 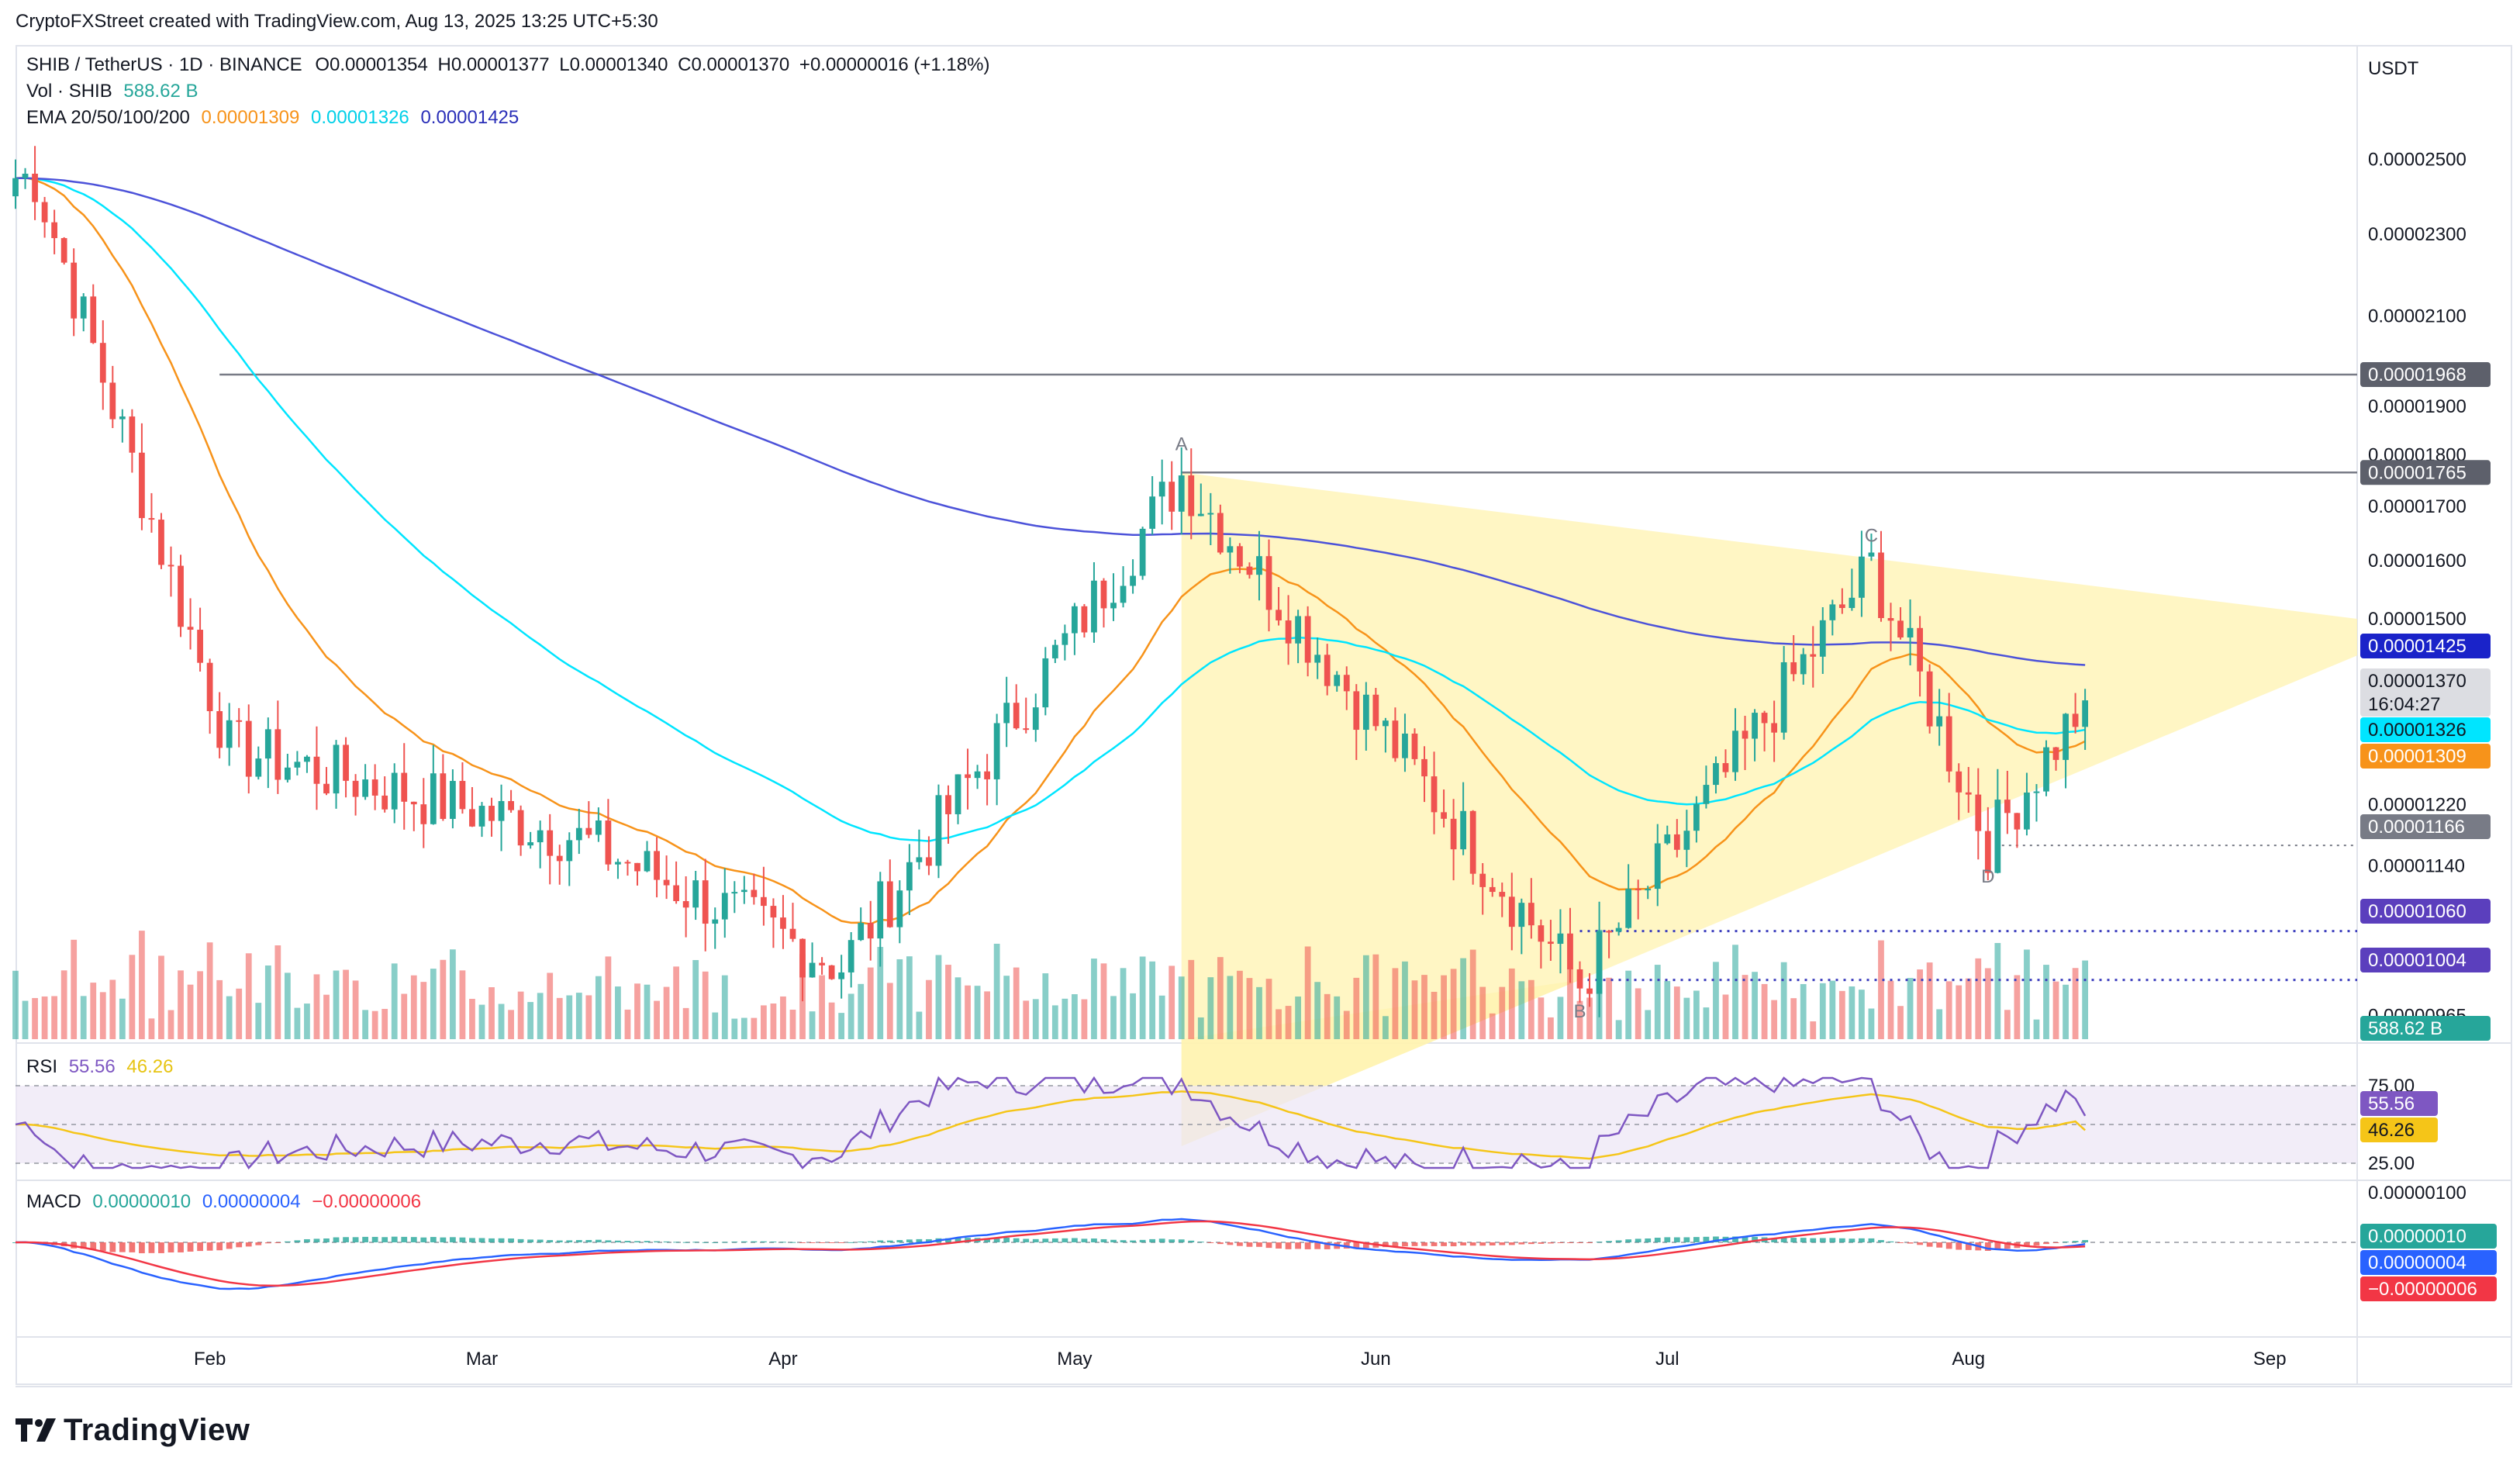 What do you see at coordinates (69, 91) in the screenshot?
I see `volume-label: Vol · SHIB` at bounding box center [69, 91].